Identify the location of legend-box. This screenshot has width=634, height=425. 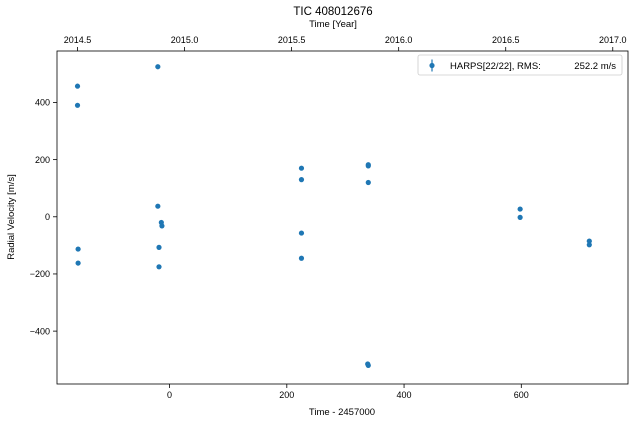
(520, 65).